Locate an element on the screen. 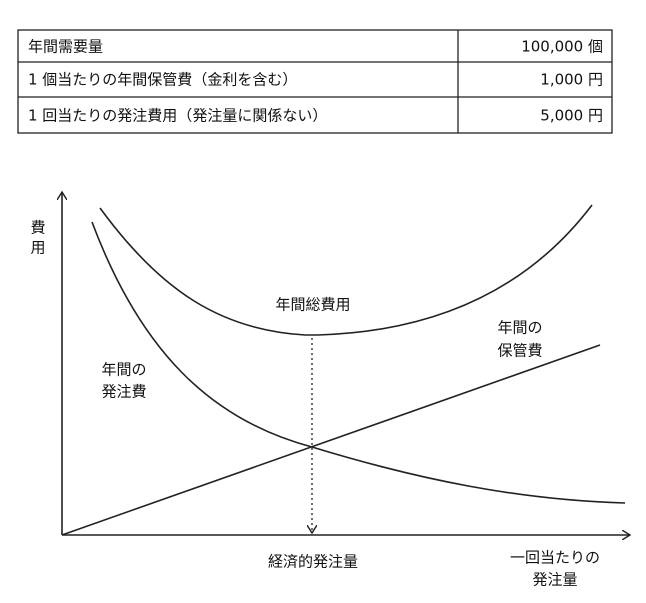 Image resolution: width=646 pixels, height=603 pixels. ordering-cost-label: 年間の is located at coordinates (123, 370).